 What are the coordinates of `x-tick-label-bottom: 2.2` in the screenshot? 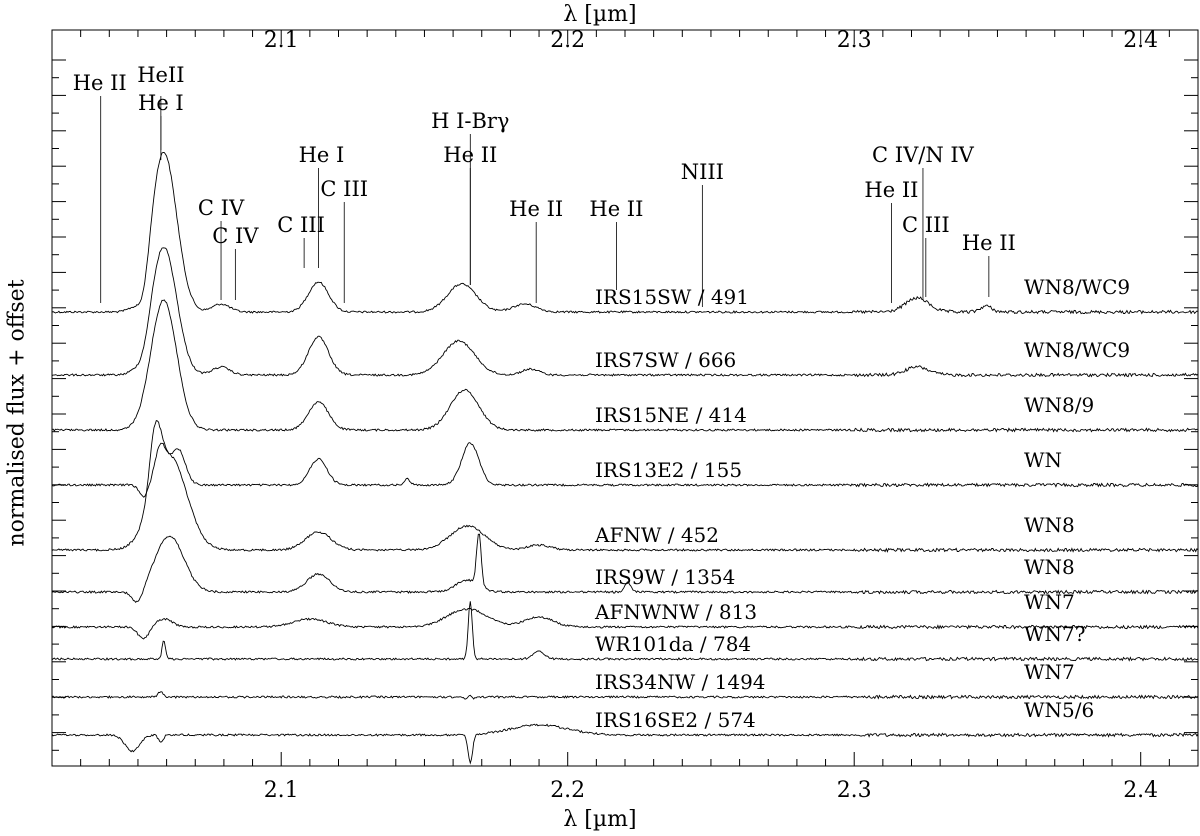 It's located at (567, 790).